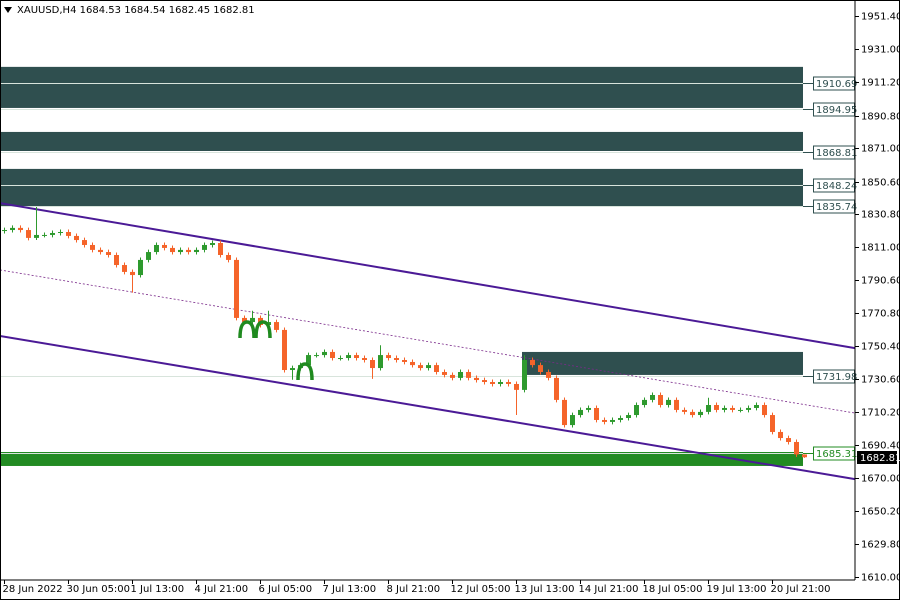  Describe the element at coordinates (880, 413) in the screenshot. I see `y-tick-label: 1710.20` at that location.